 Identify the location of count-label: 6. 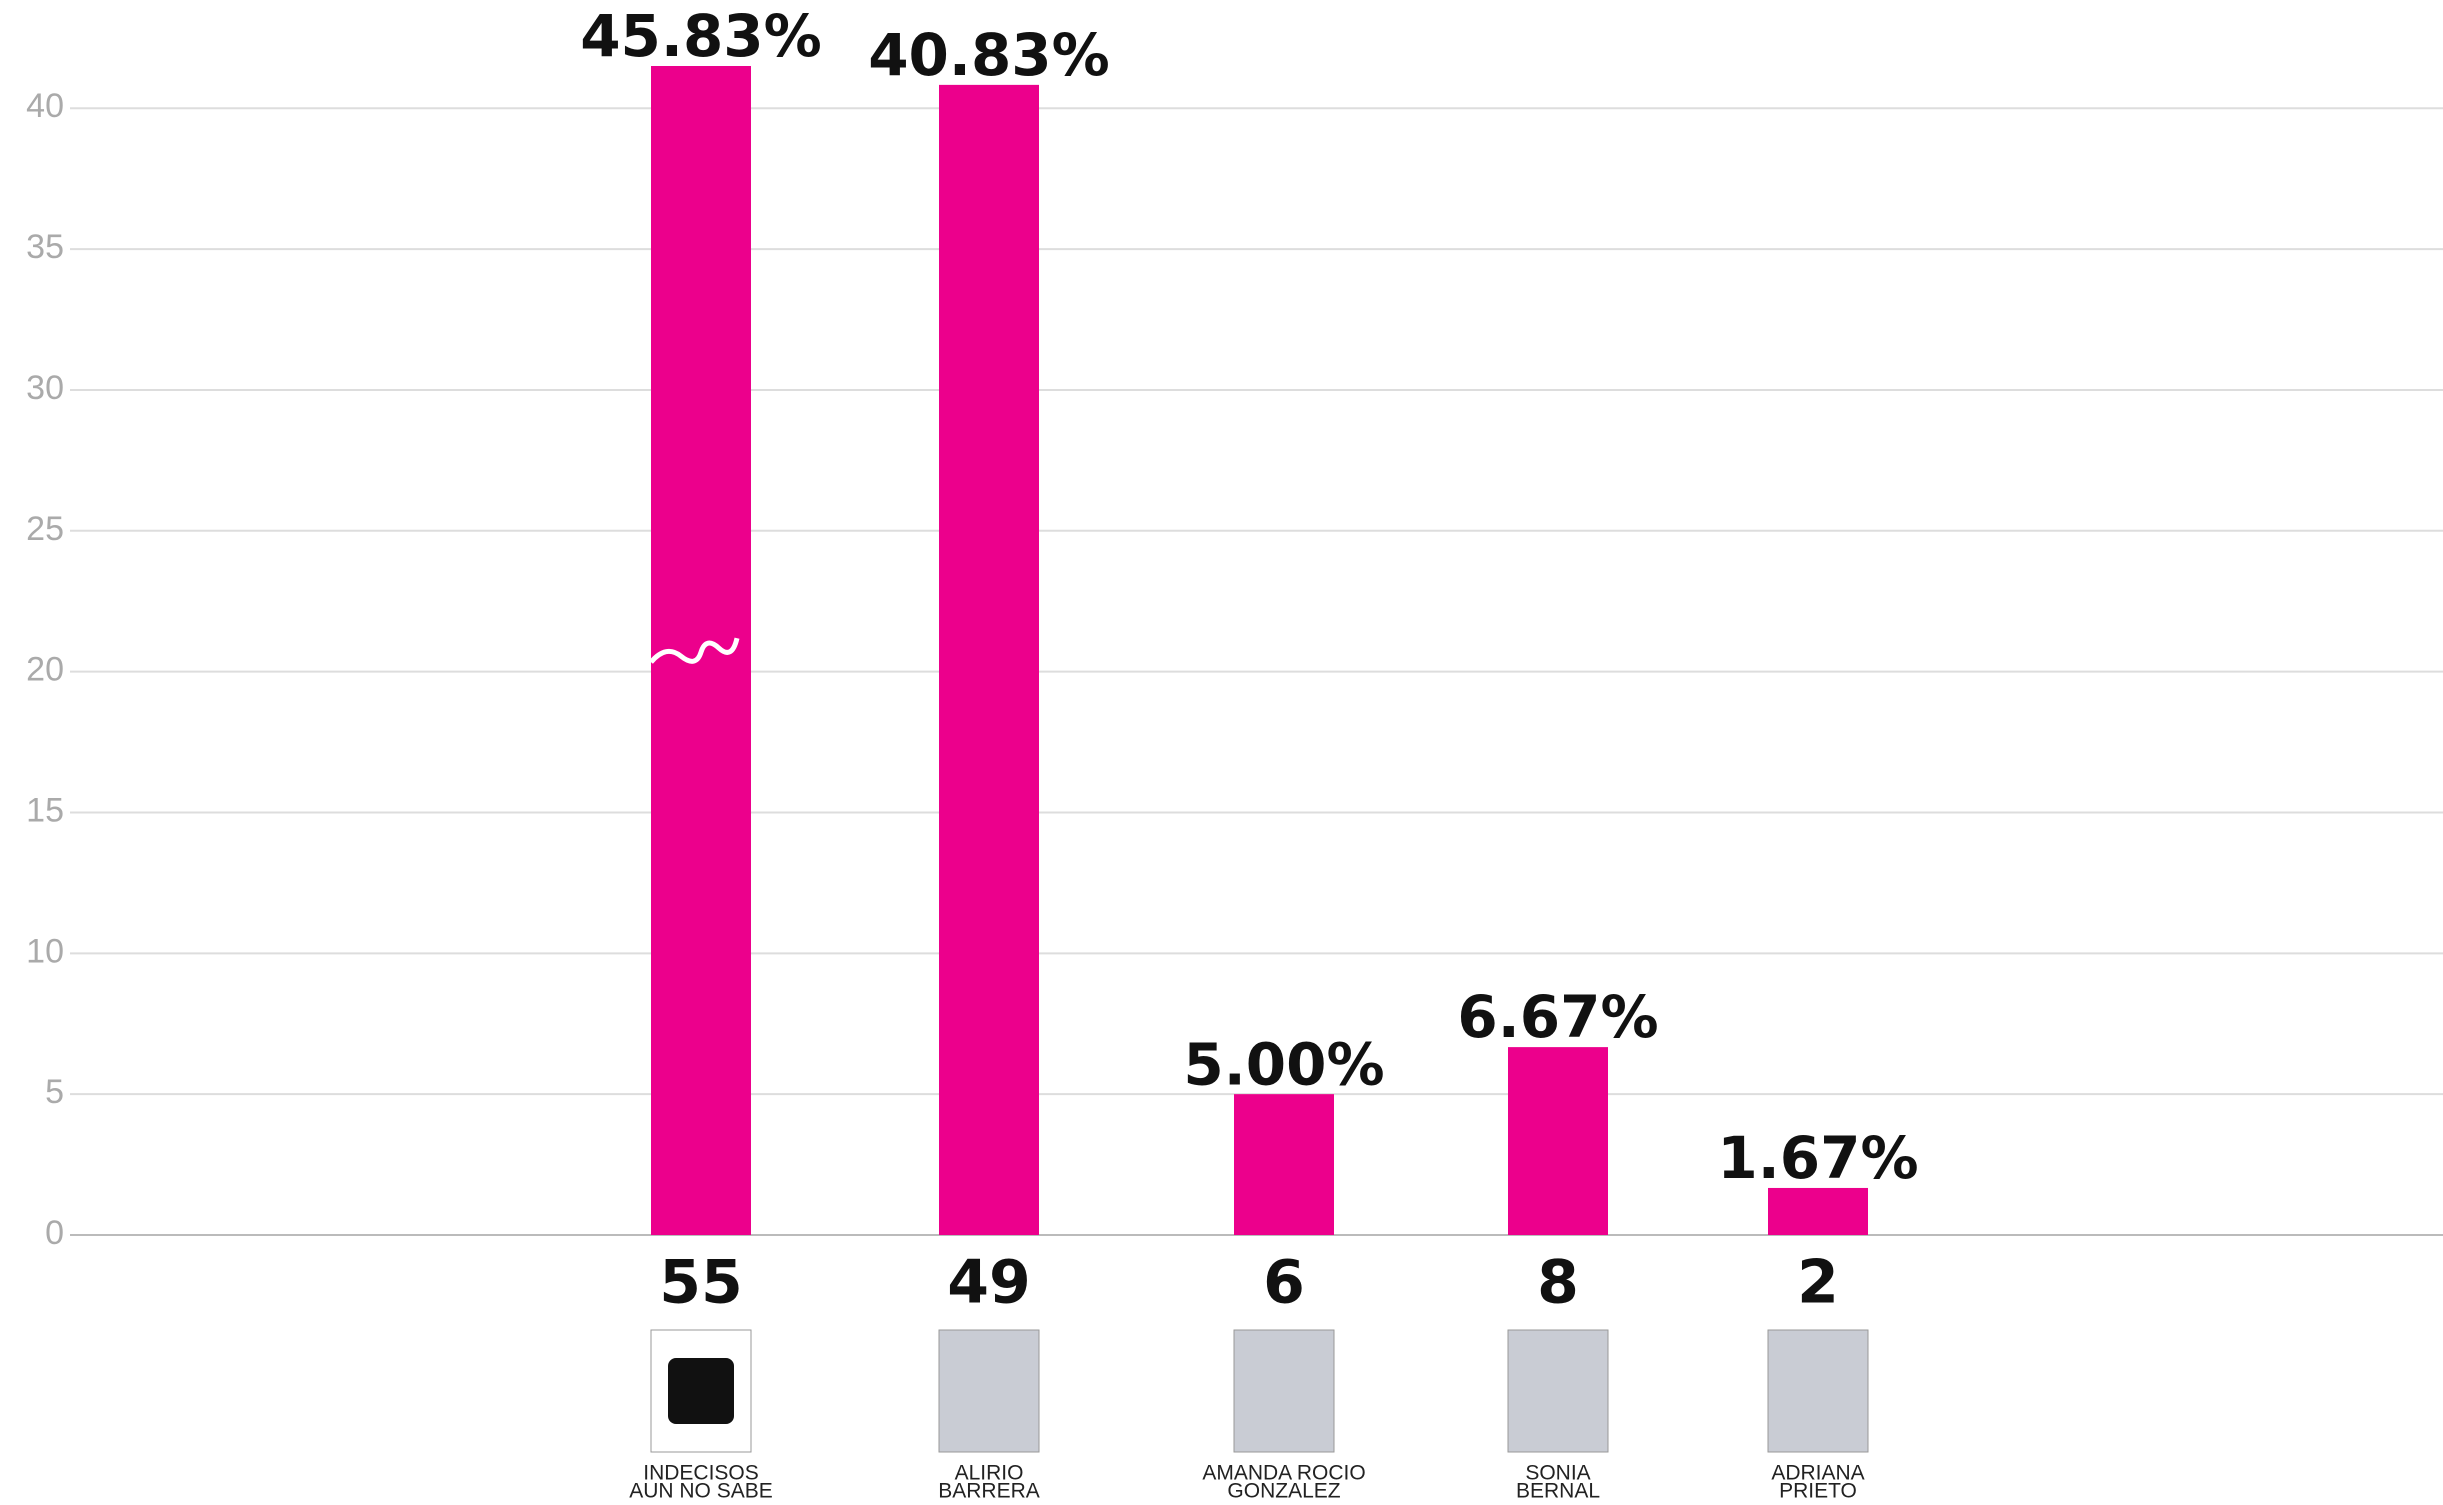
(1284, 1283).